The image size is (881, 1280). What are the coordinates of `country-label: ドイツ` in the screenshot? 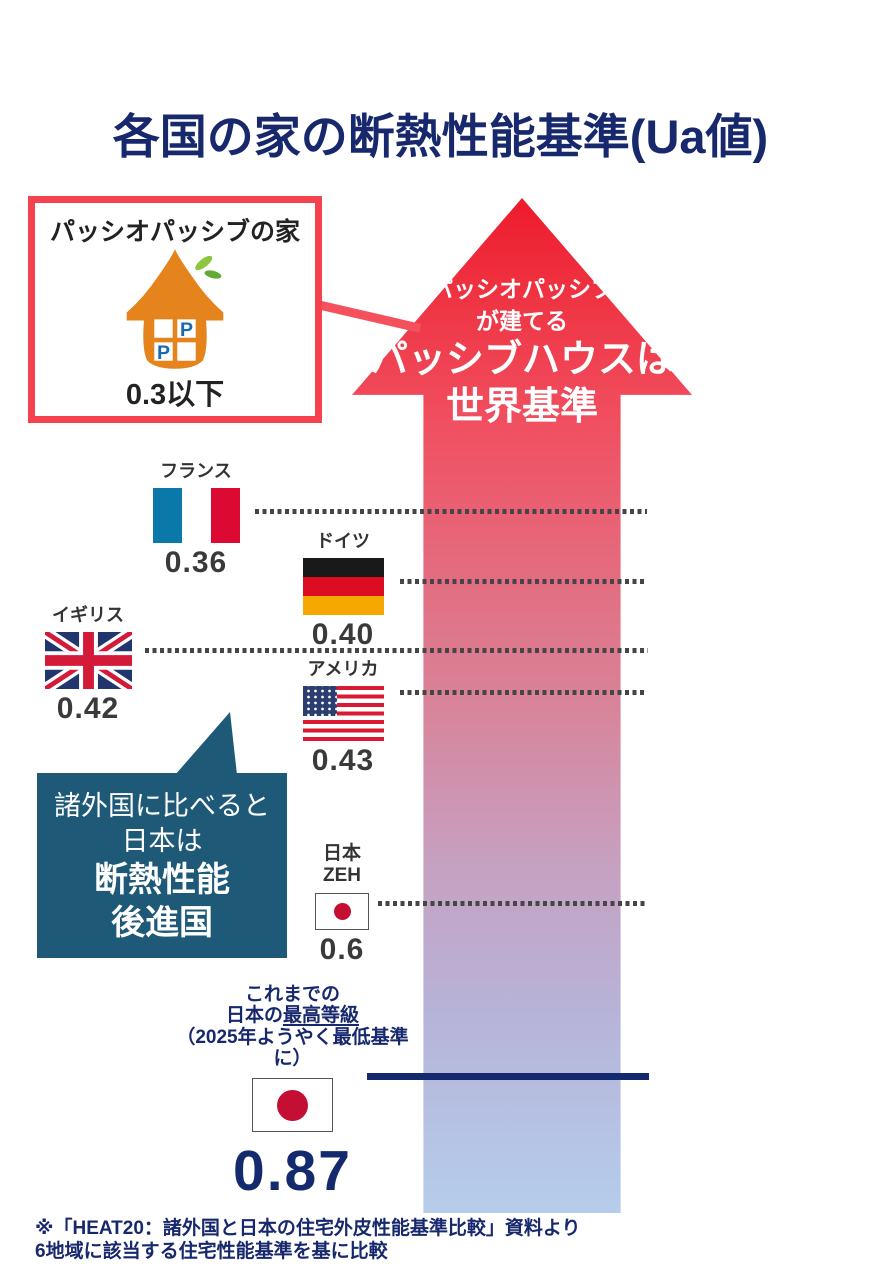 It's located at (343, 541).